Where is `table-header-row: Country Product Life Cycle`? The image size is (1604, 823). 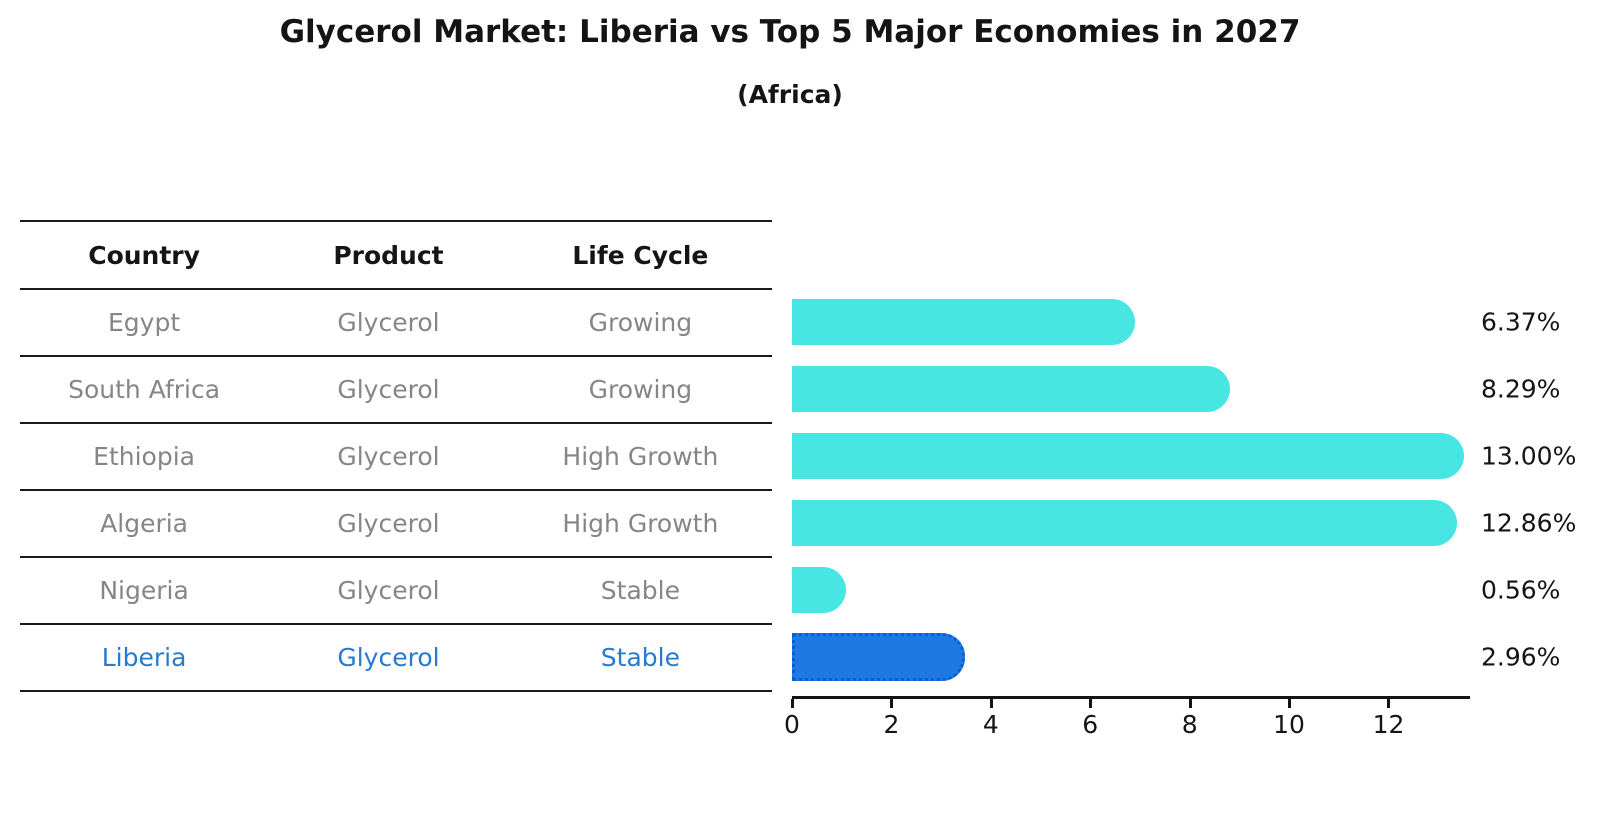
table-header-row: Country Product Life Cycle is located at coordinates (396, 255).